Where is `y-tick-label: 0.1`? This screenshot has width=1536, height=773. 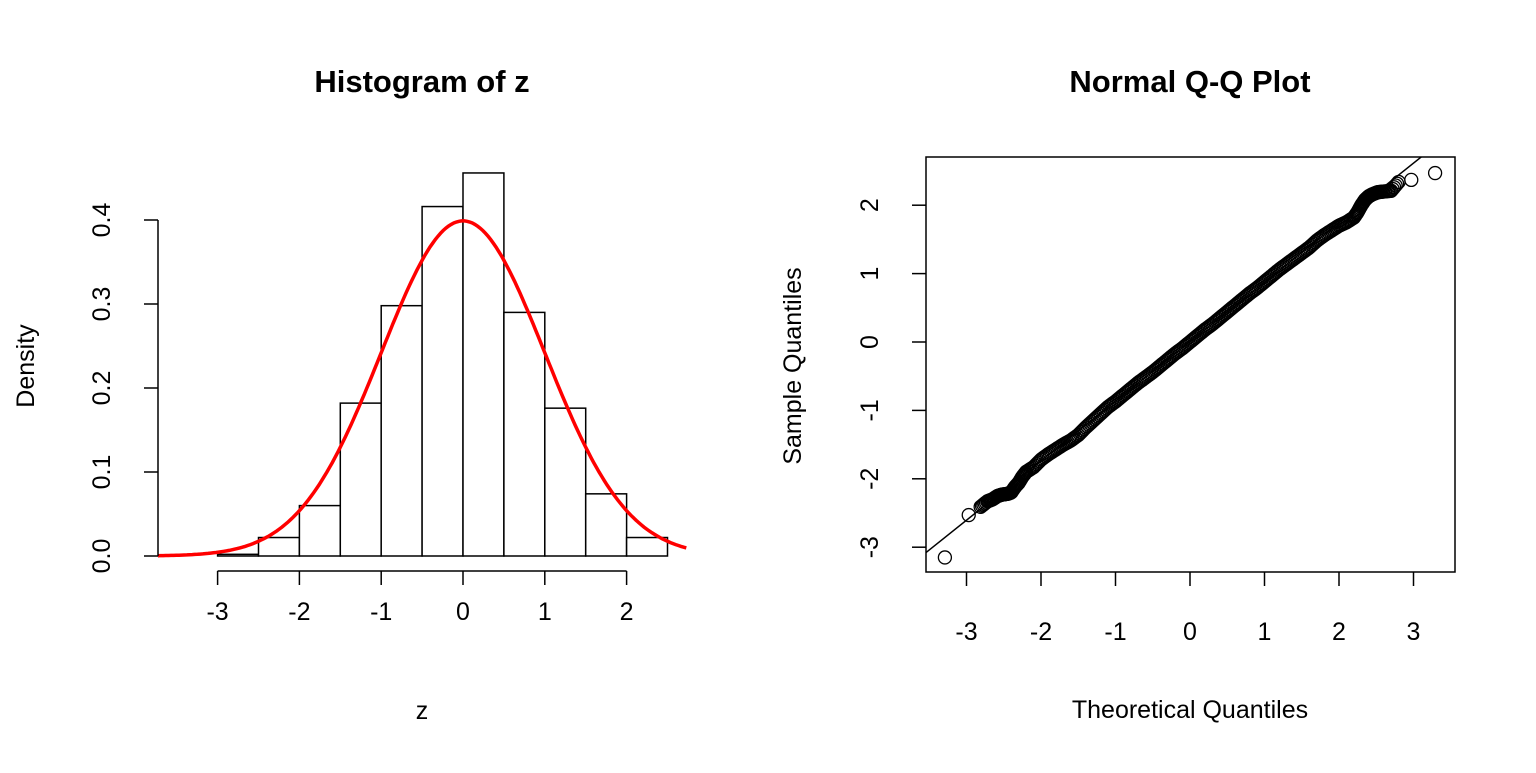
y-tick-label: 0.1 is located at coordinates (102, 472).